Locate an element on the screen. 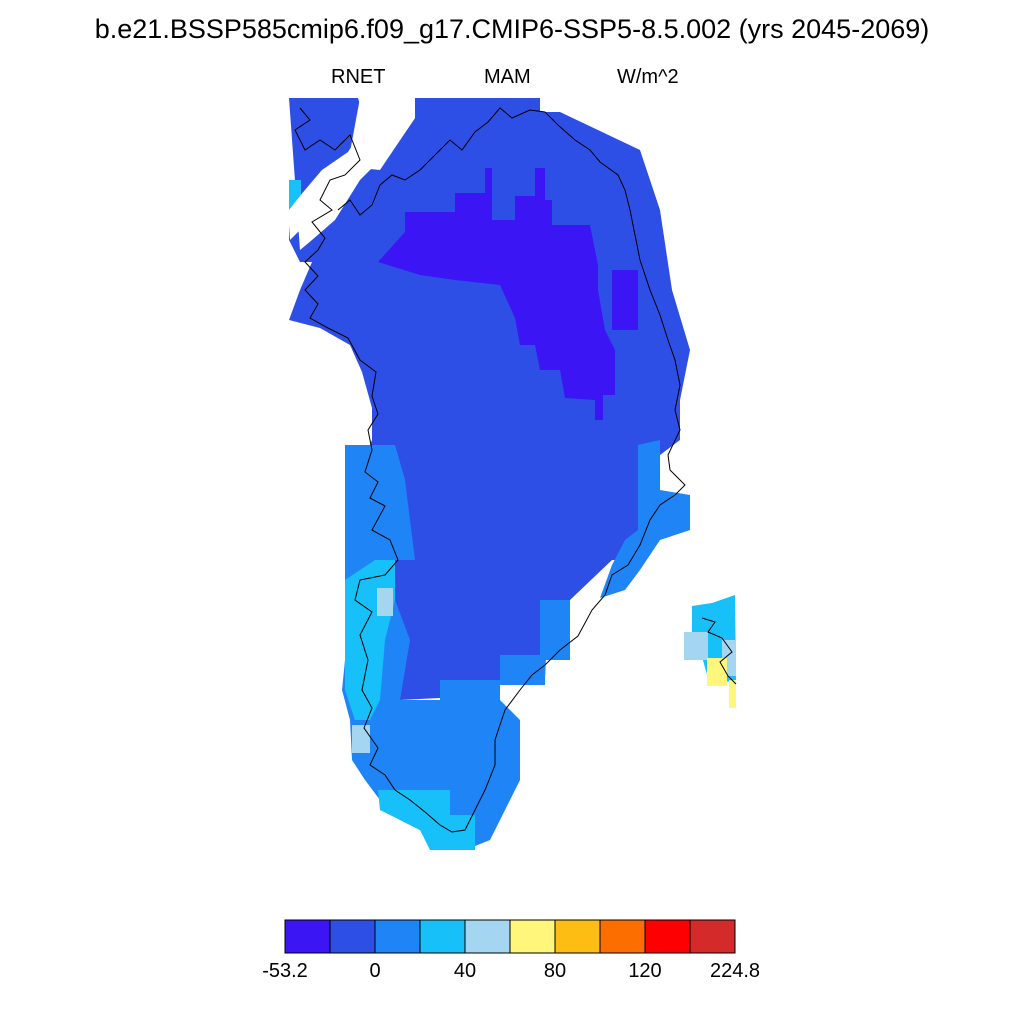  colorbar-tick-label: 120 is located at coordinates (645, 971).